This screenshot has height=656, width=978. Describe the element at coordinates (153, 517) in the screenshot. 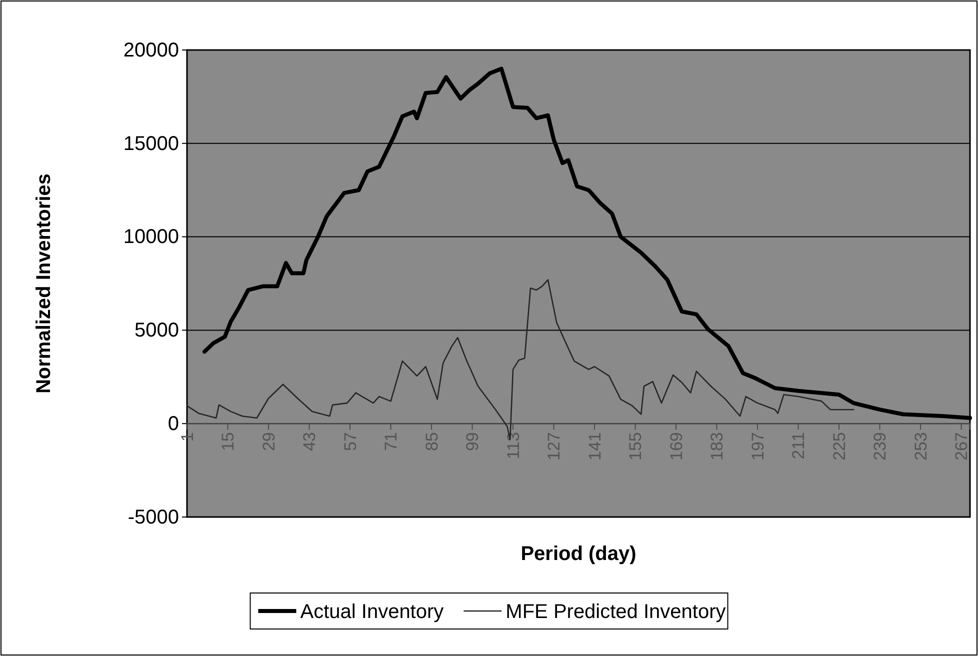

I see `y-tick-label: -5000` at that location.